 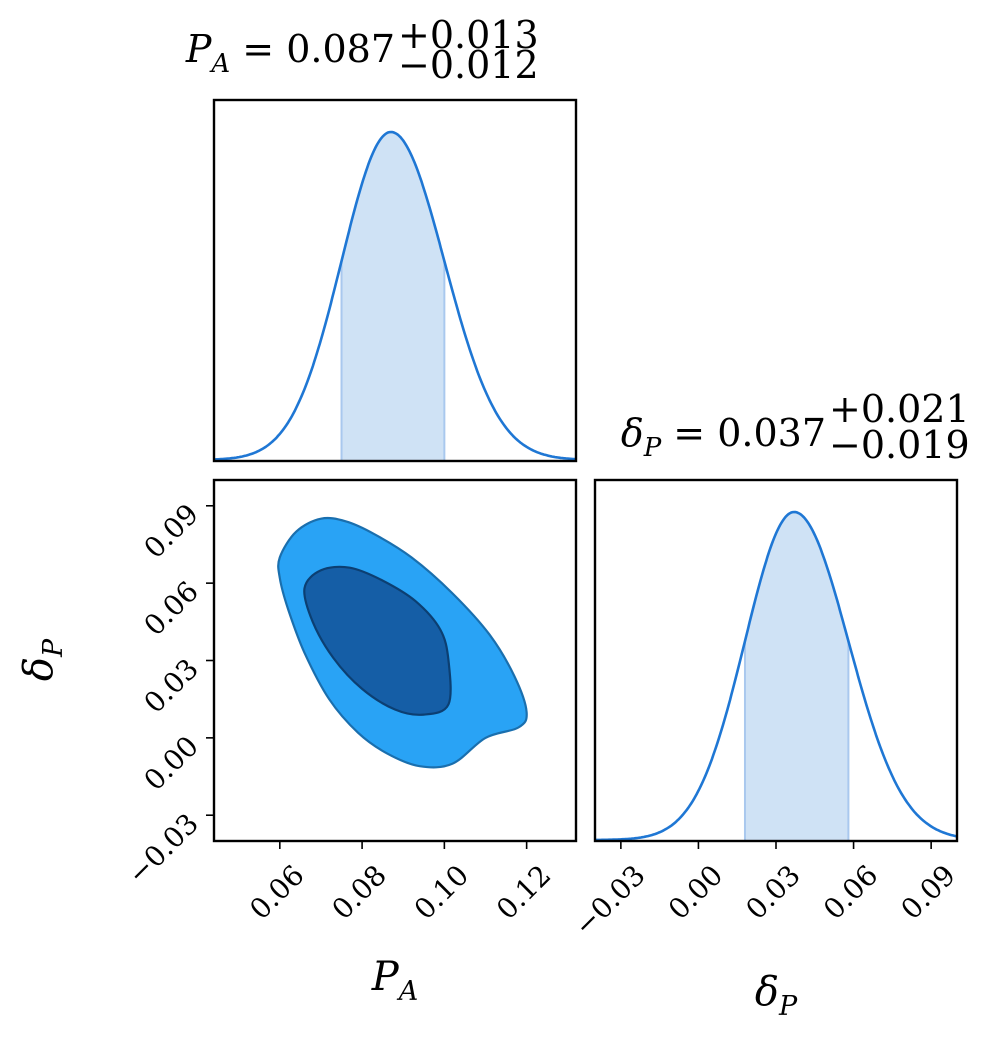 I want to click on pa-title-plus: +0.013, so click(x=468, y=35).